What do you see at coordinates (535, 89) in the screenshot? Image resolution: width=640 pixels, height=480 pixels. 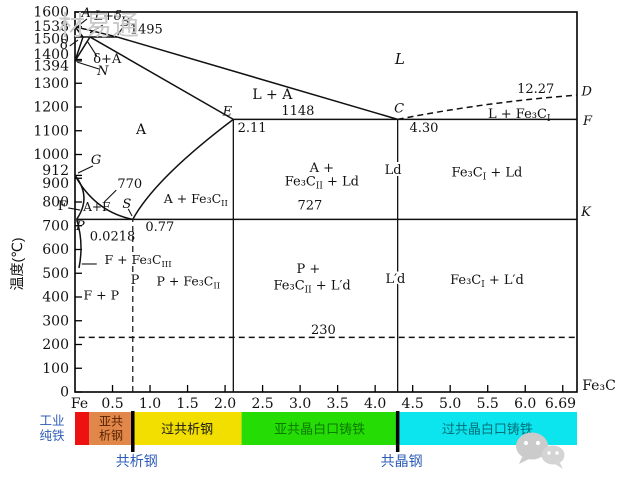 I see `chart-label: 12.27` at bounding box center [535, 89].